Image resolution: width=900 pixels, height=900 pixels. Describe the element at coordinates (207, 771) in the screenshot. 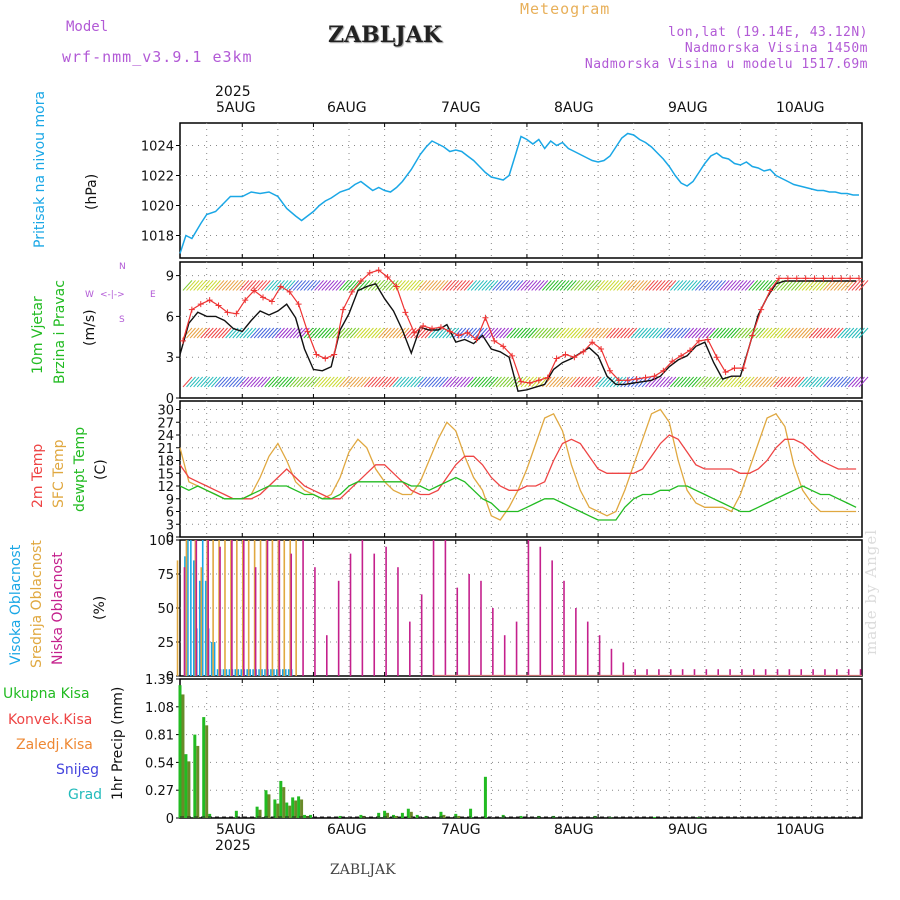

I see `precip-conv-bar` at that location.